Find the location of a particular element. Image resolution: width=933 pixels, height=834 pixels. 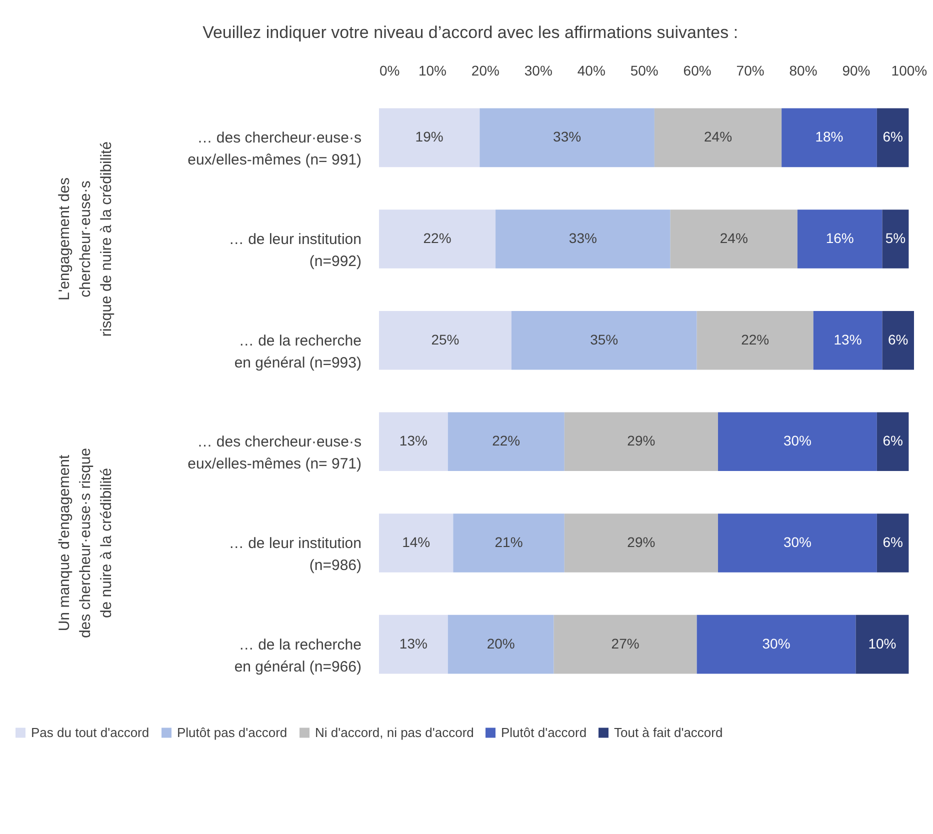

x-tick-label: 60% is located at coordinates (697, 70).